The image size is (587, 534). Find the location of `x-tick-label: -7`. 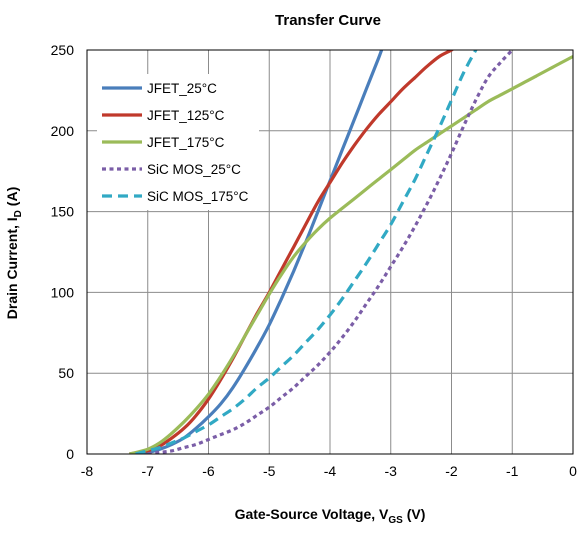

x-tick-label: -7 is located at coordinates (148, 471).